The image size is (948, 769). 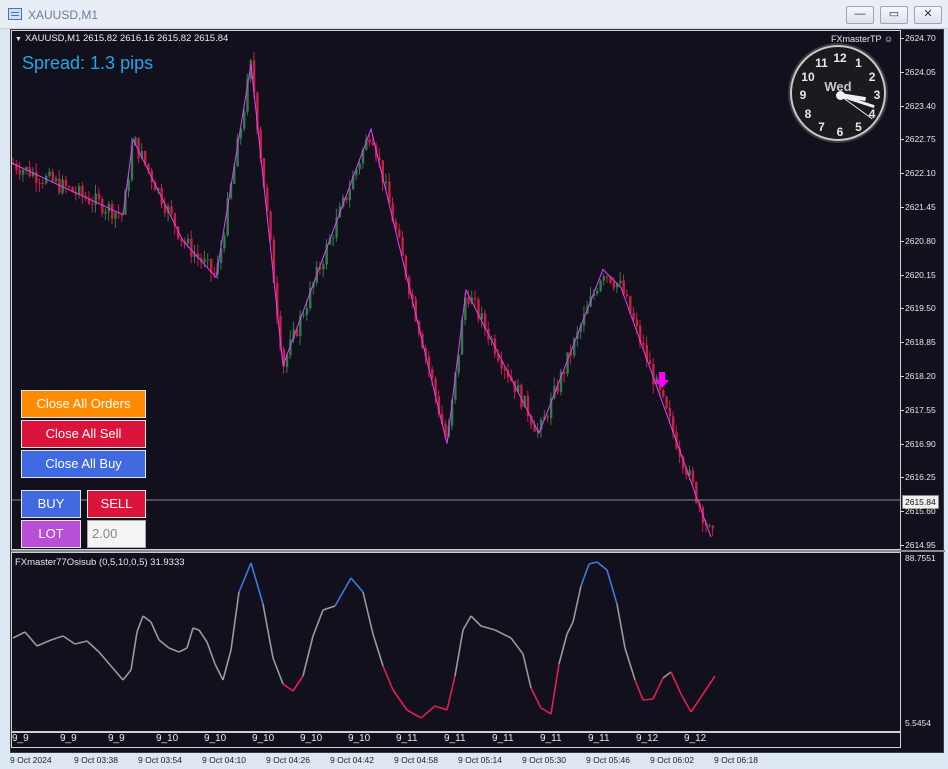 What do you see at coordinates (860, 15) in the screenshot?
I see `minimize-button: —` at bounding box center [860, 15].